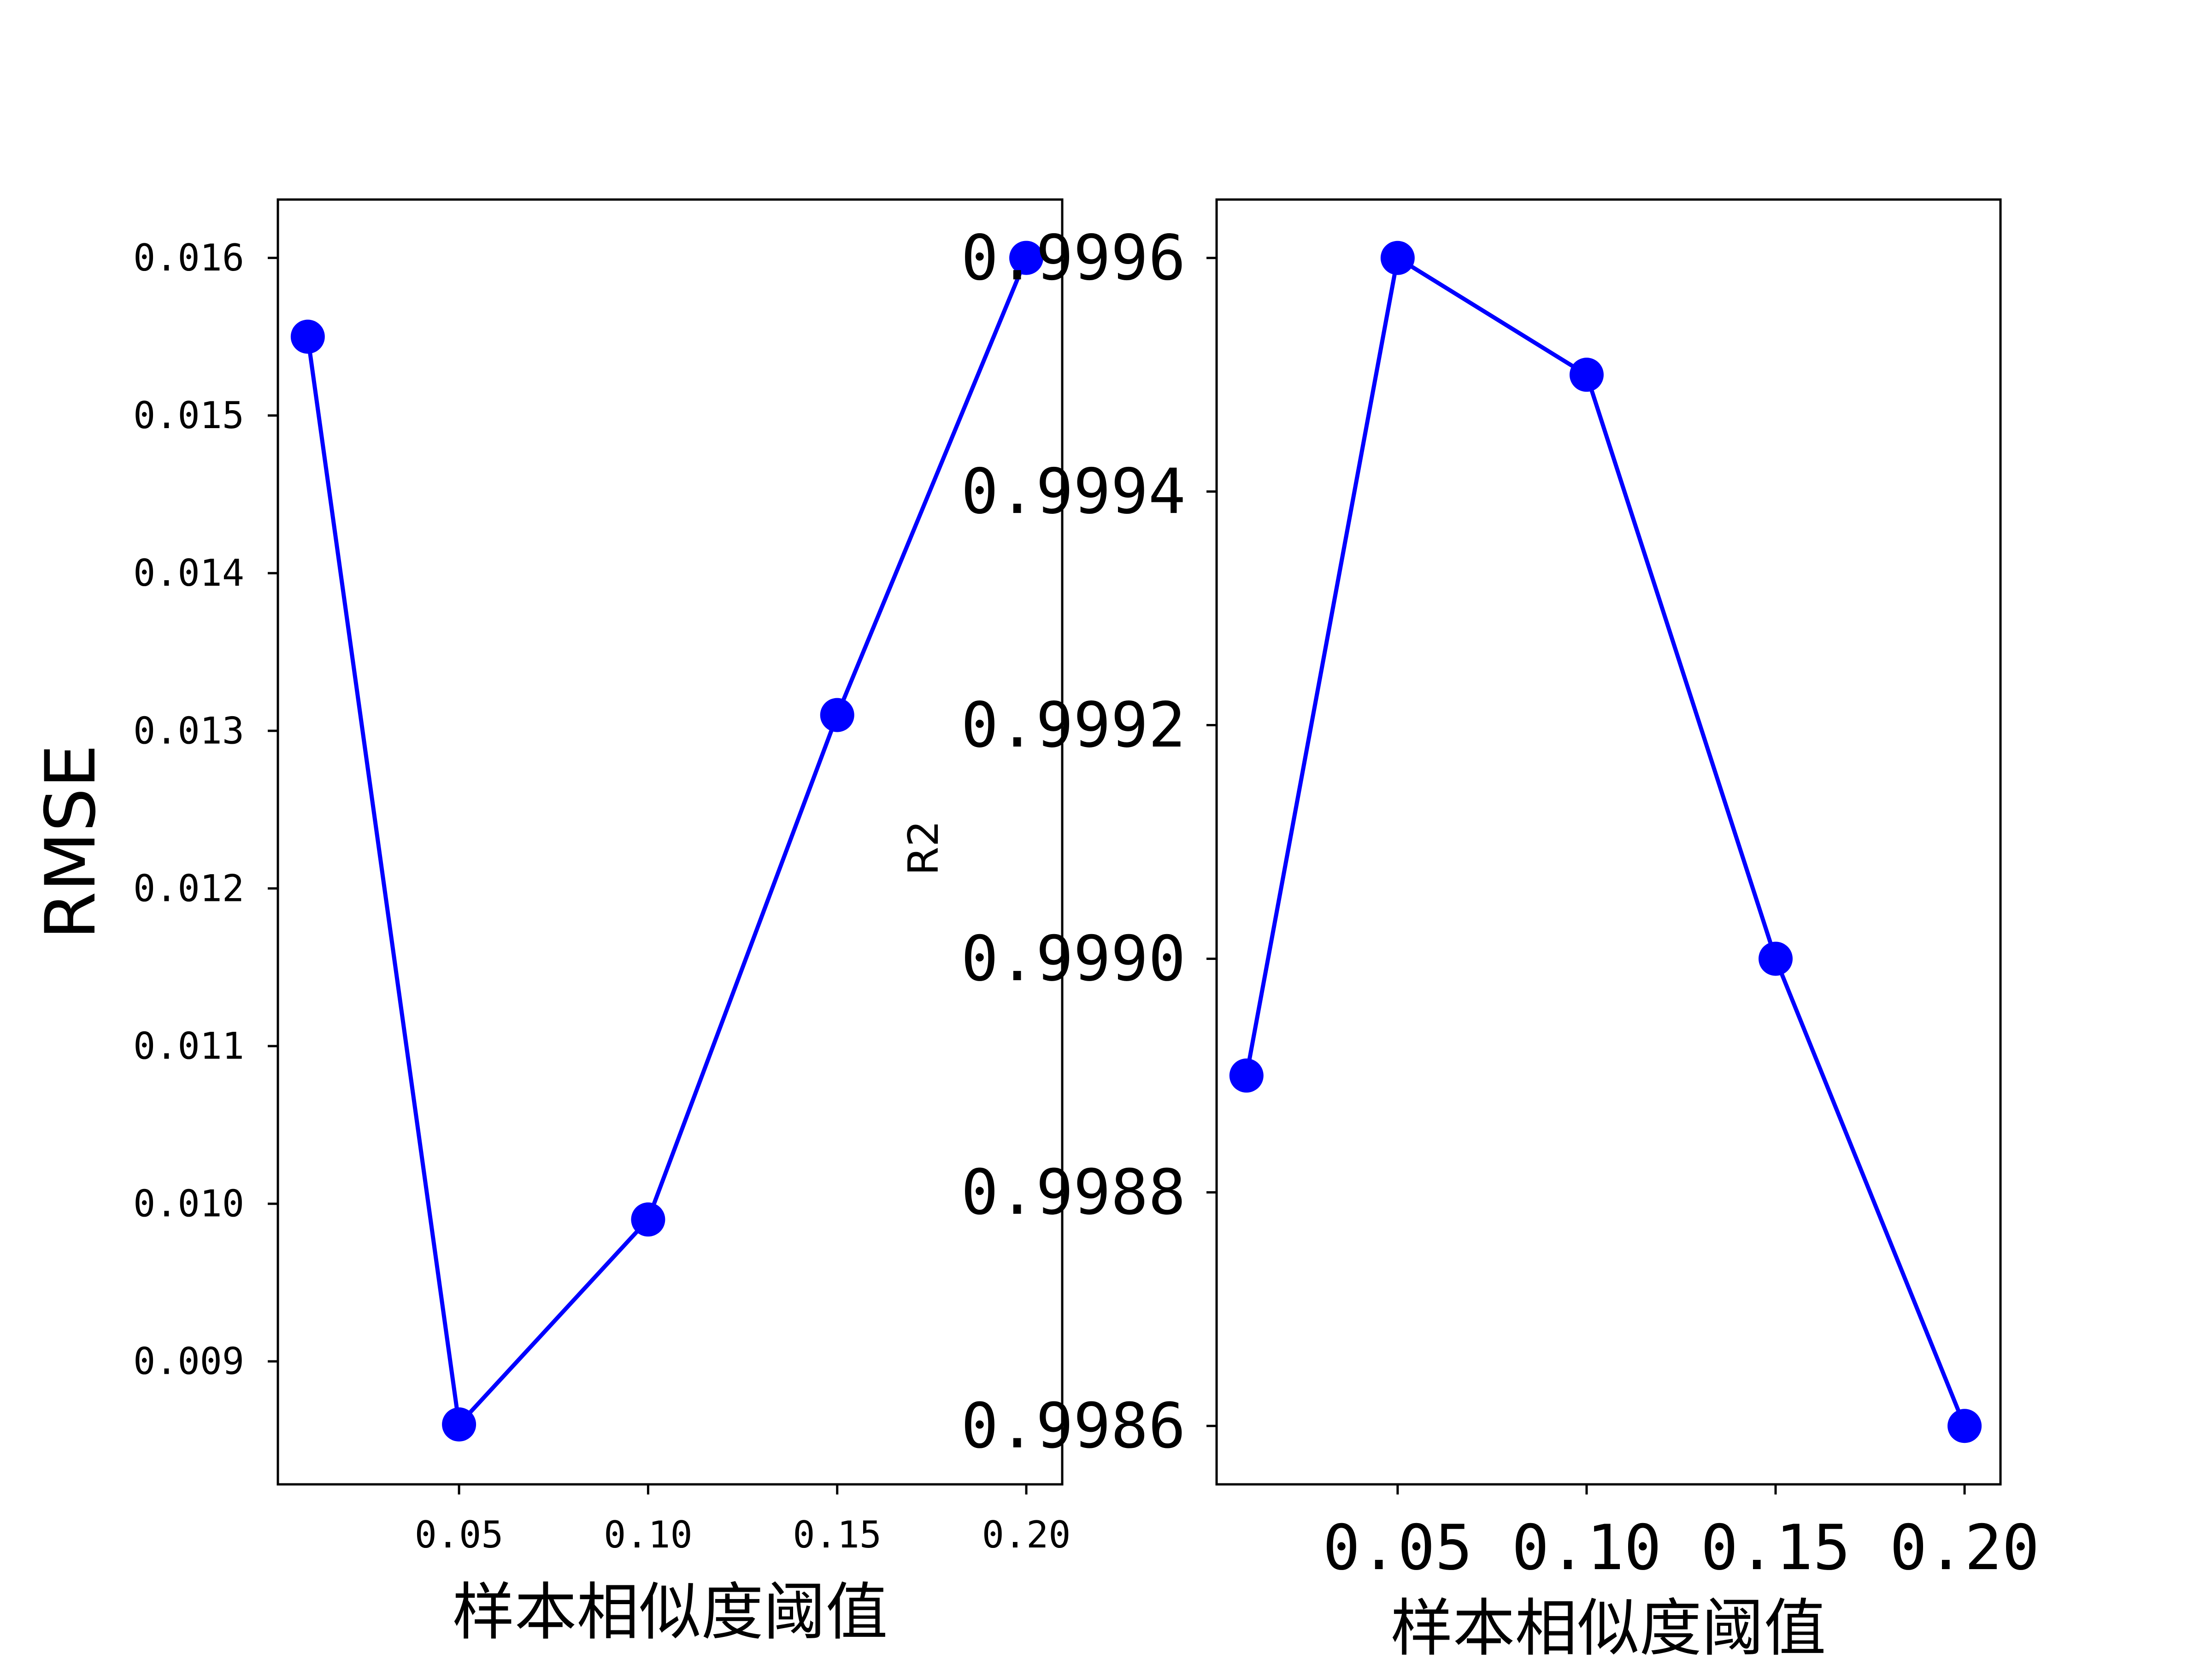 The height and width of the screenshot is (1659, 2212). I want to click on r2-y-tick-label: 0.9986, so click(1073, 1426).